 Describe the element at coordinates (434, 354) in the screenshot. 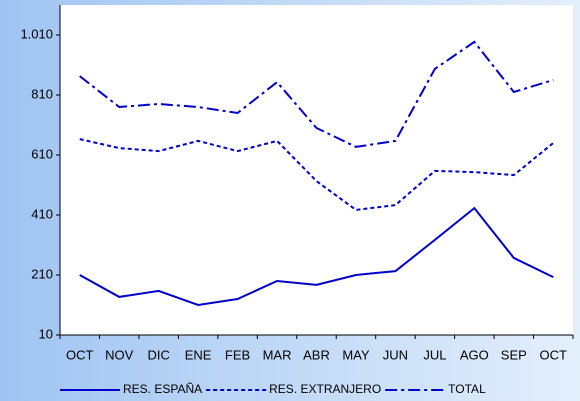

I see `x-tick-label: JUL` at that location.